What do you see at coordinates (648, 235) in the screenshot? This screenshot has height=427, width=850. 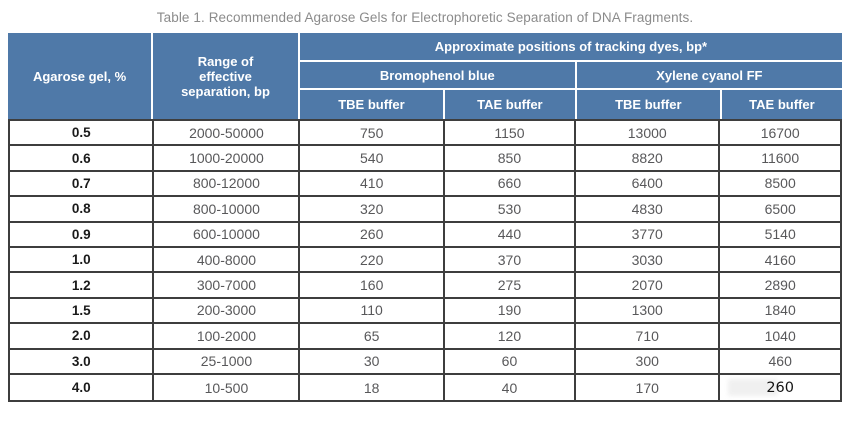 I see `cell-xylene-tbe: 3770` at bounding box center [648, 235].